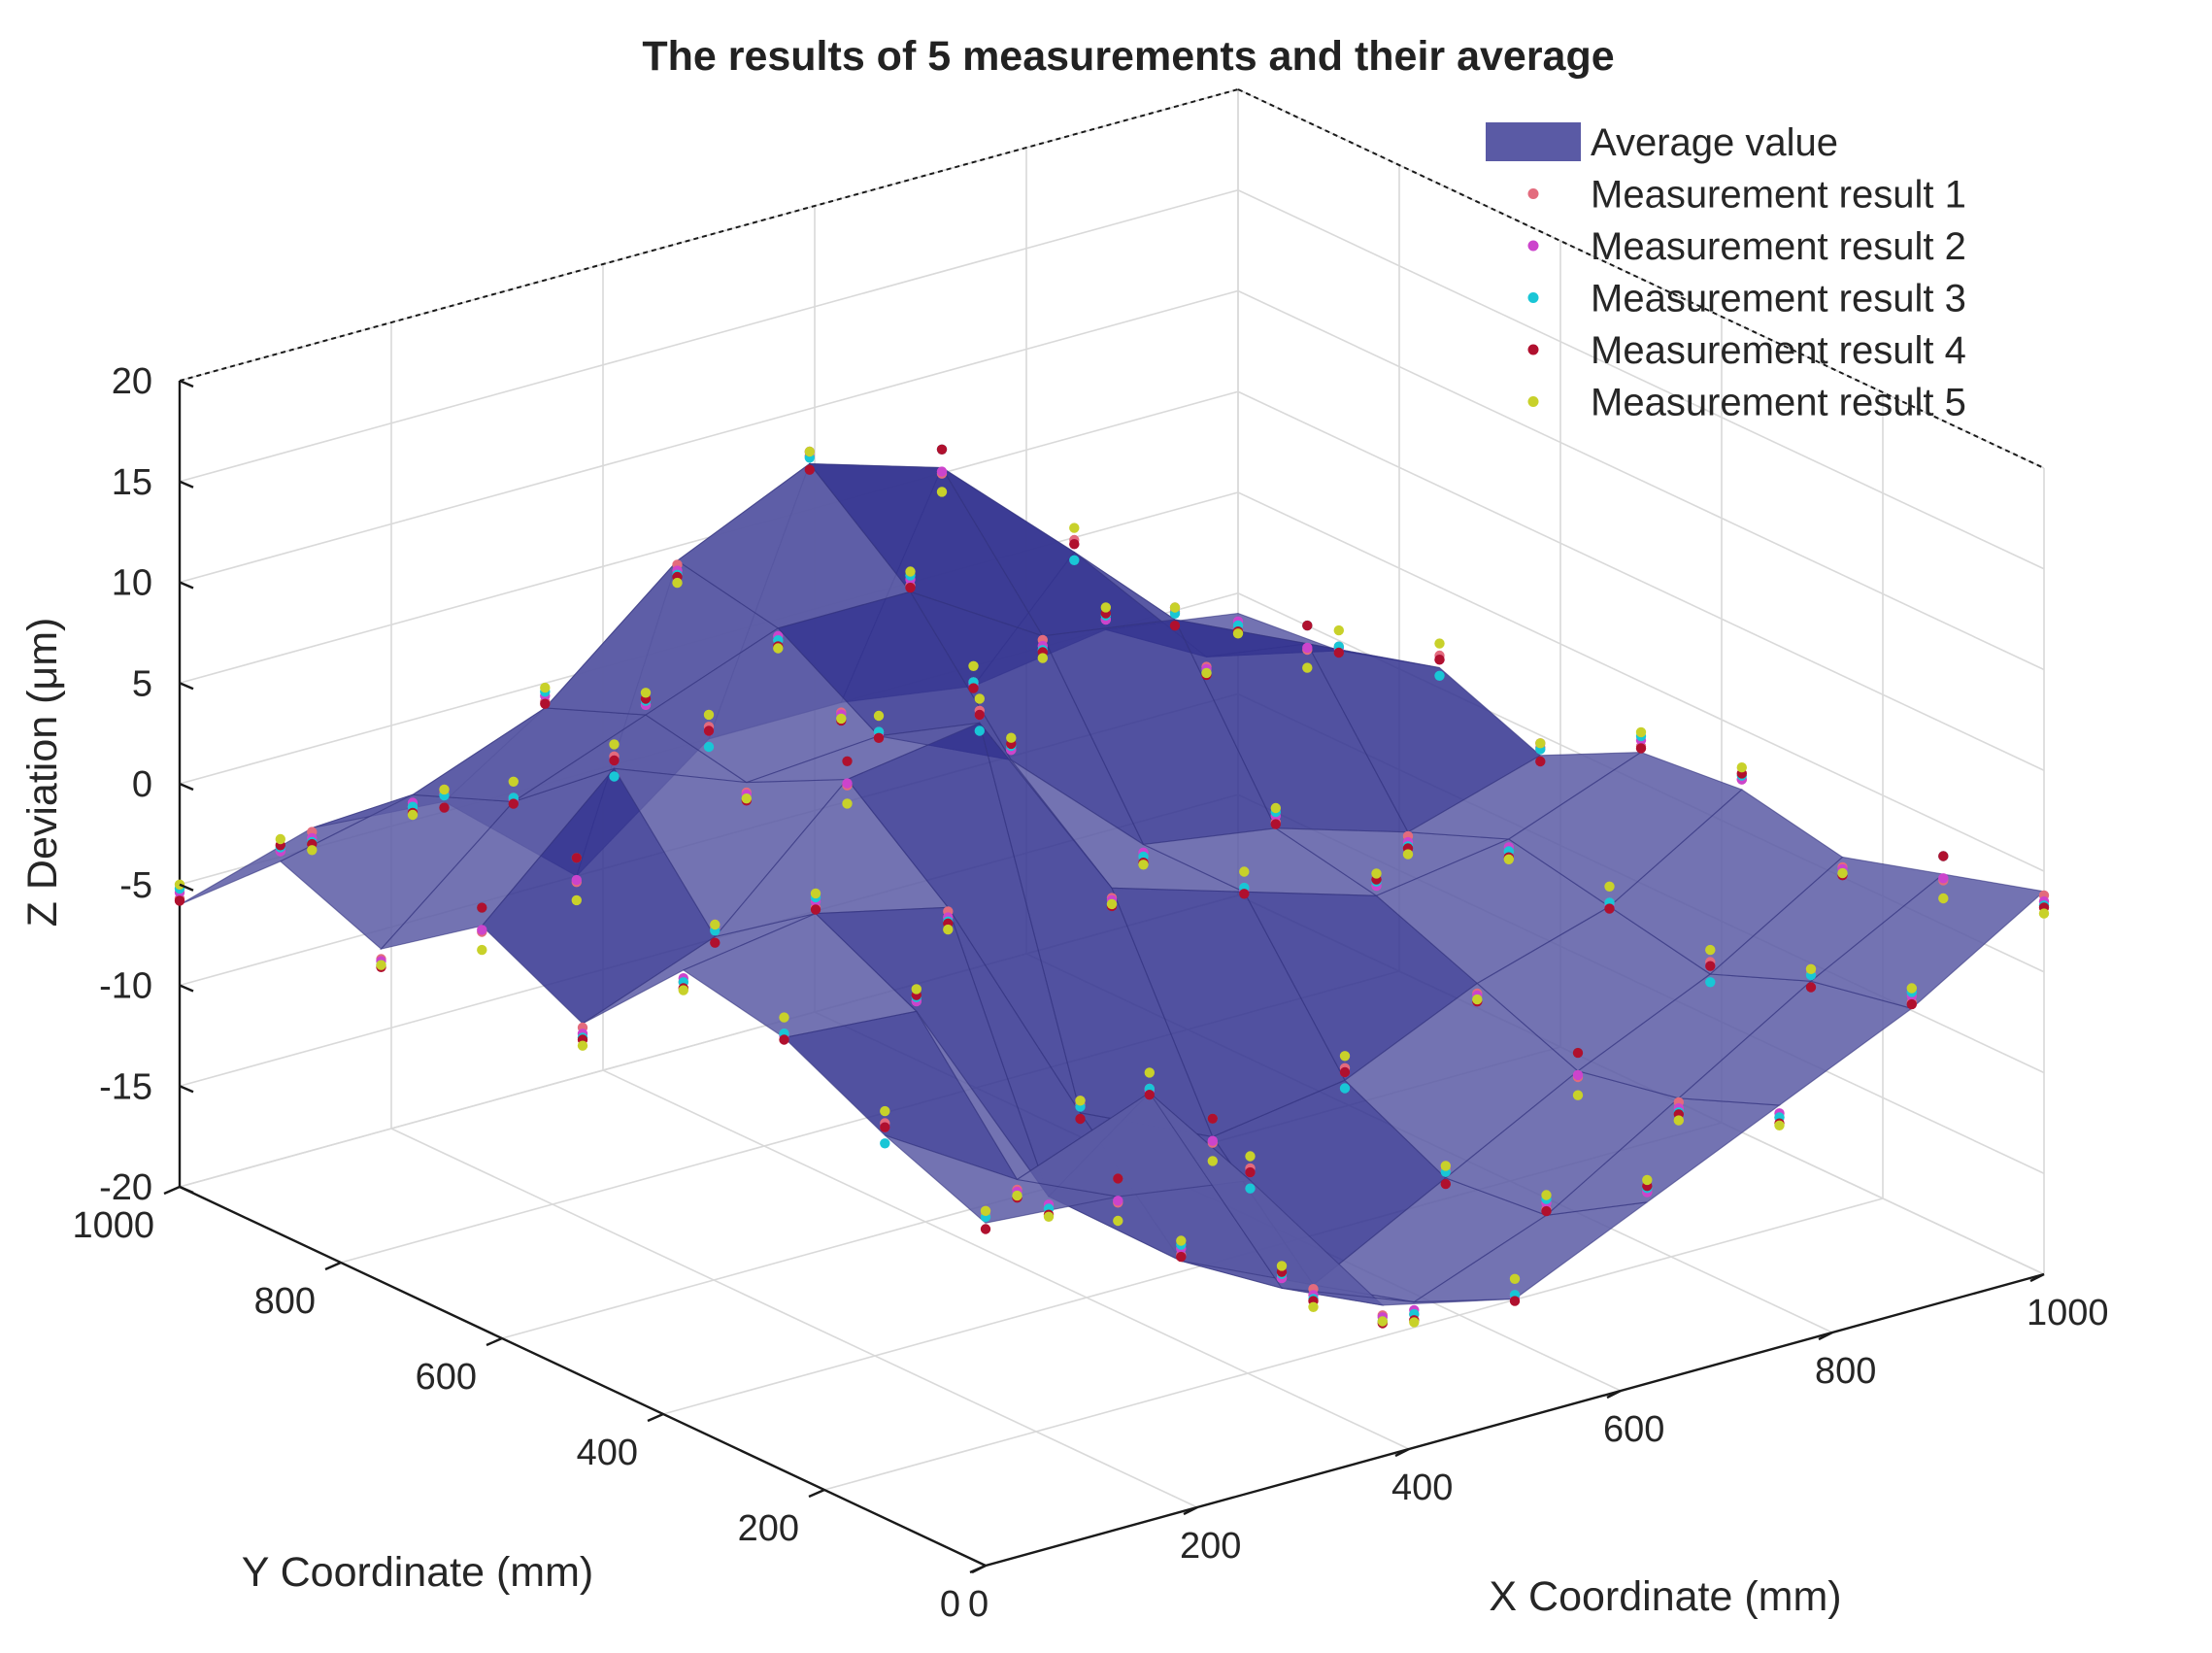 This screenshot has height=1653, width=2212. I want to click on y-axis-line, so click(583, 1376).